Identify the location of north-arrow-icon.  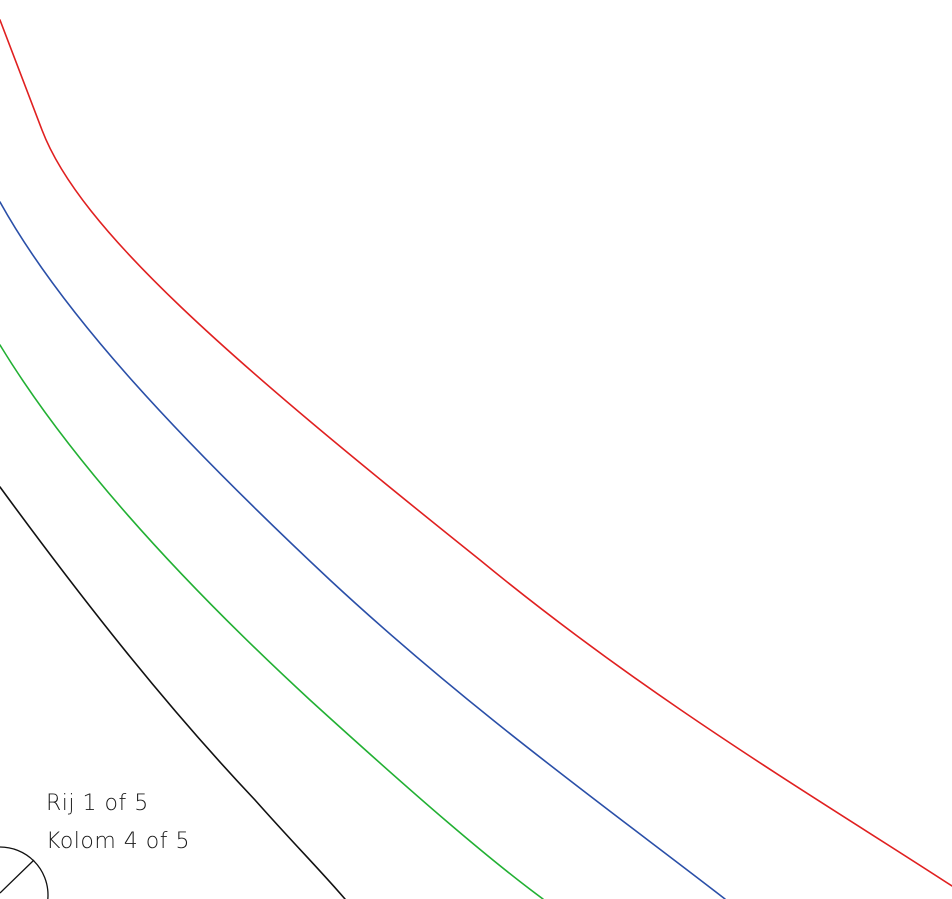
(24, 872).